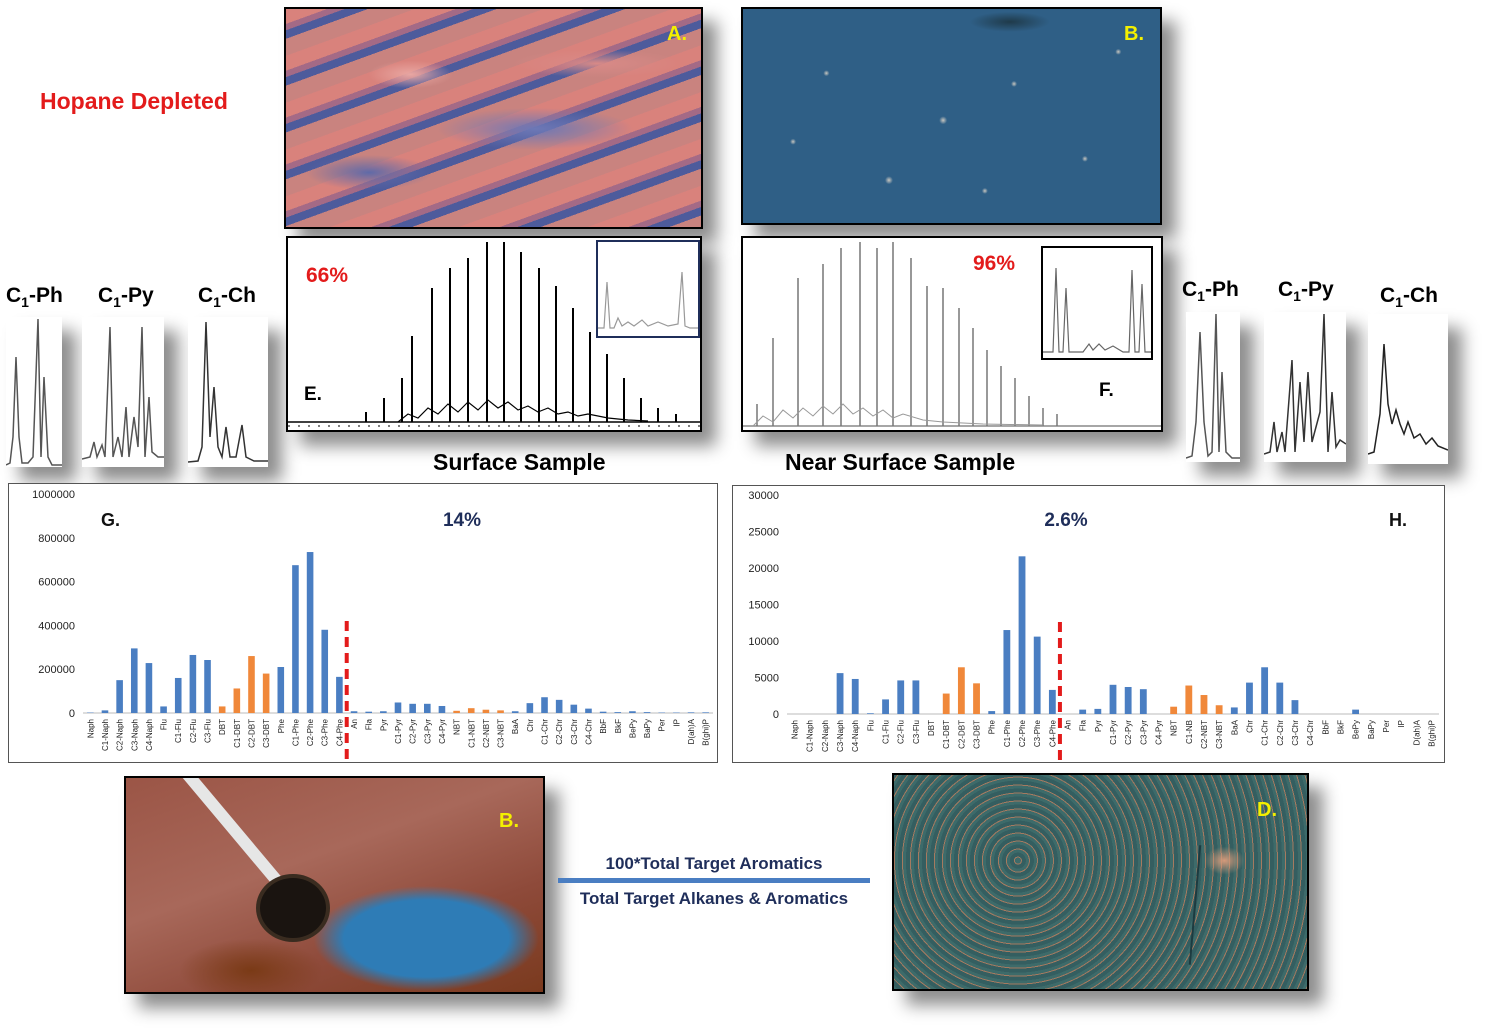 This screenshot has height=1033, width=1487. I want to click on bar-an, so click(354, 712).